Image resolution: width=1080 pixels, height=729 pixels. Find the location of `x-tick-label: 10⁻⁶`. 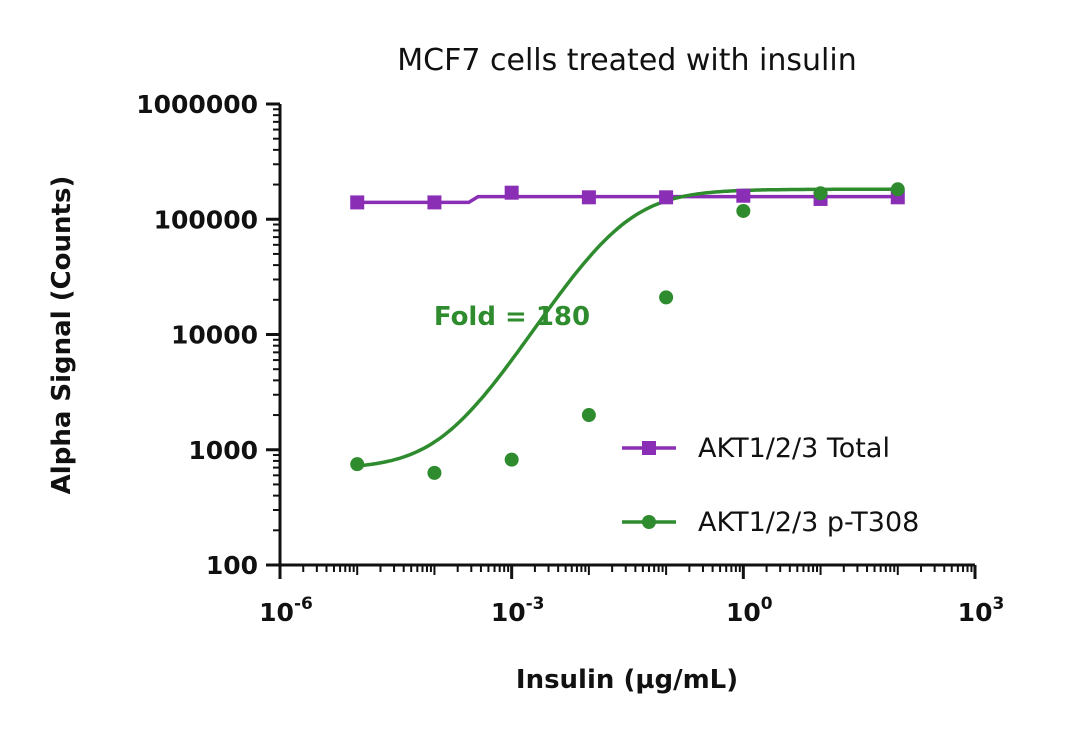

x-tick-label: 10⁻⁶ is located at coordinates (286, 610).